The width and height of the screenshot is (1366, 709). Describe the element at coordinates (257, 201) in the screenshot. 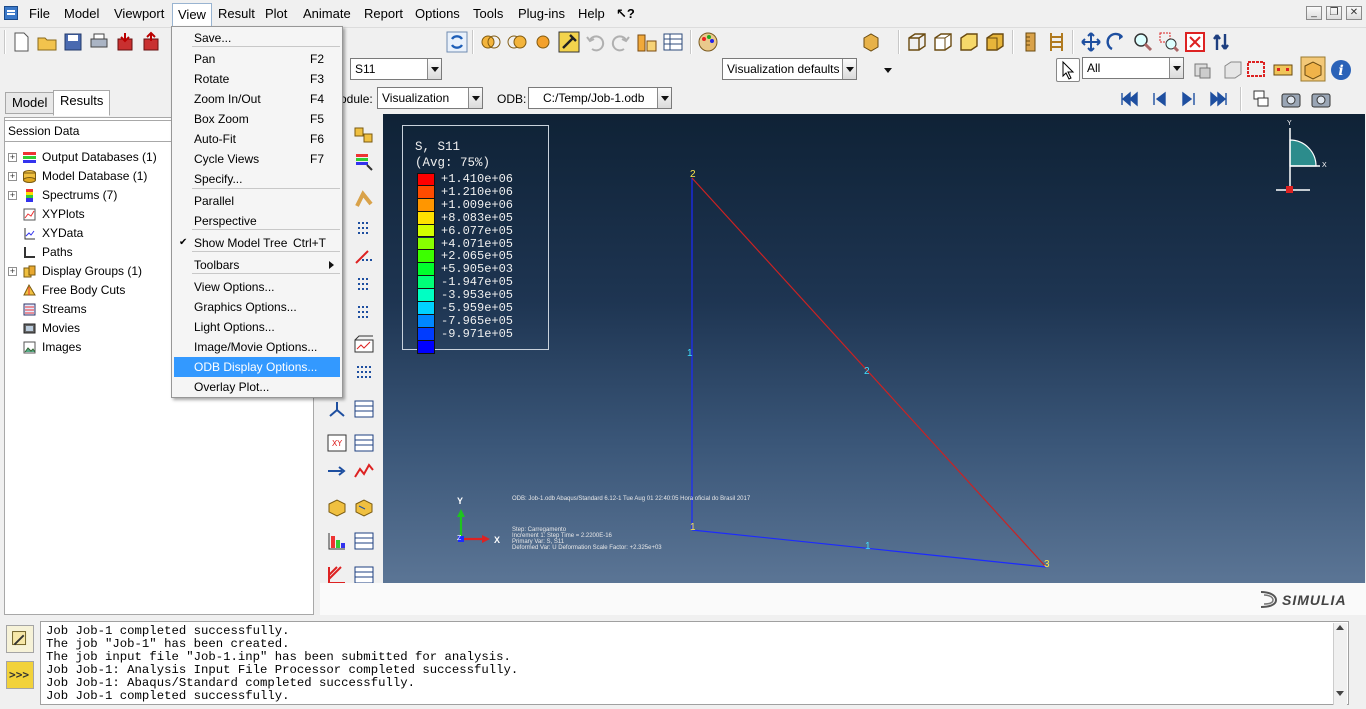

I see `view-menu-item-parallel: Parallel` at that location.